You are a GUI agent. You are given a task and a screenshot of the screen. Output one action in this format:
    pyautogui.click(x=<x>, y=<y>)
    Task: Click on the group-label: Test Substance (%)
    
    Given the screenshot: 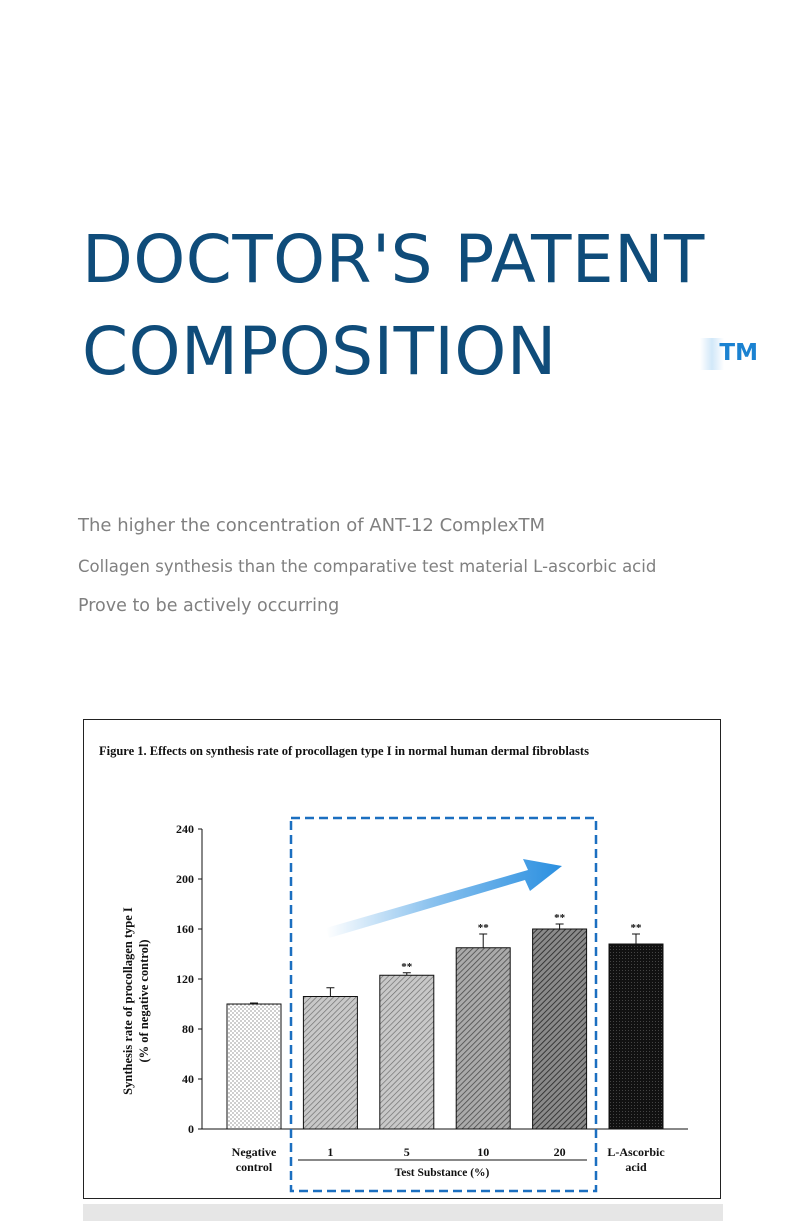 What is the action you would take?
    pyautogui.click(x=442, y=1173)
    